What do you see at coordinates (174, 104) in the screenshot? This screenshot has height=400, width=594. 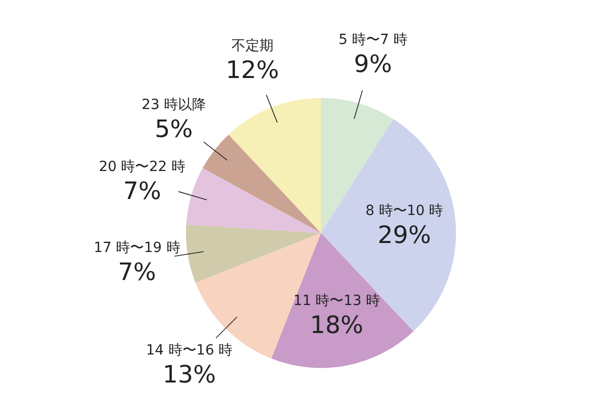 I see `slice-label: 23 時以降` at bounding box center [174, 104].